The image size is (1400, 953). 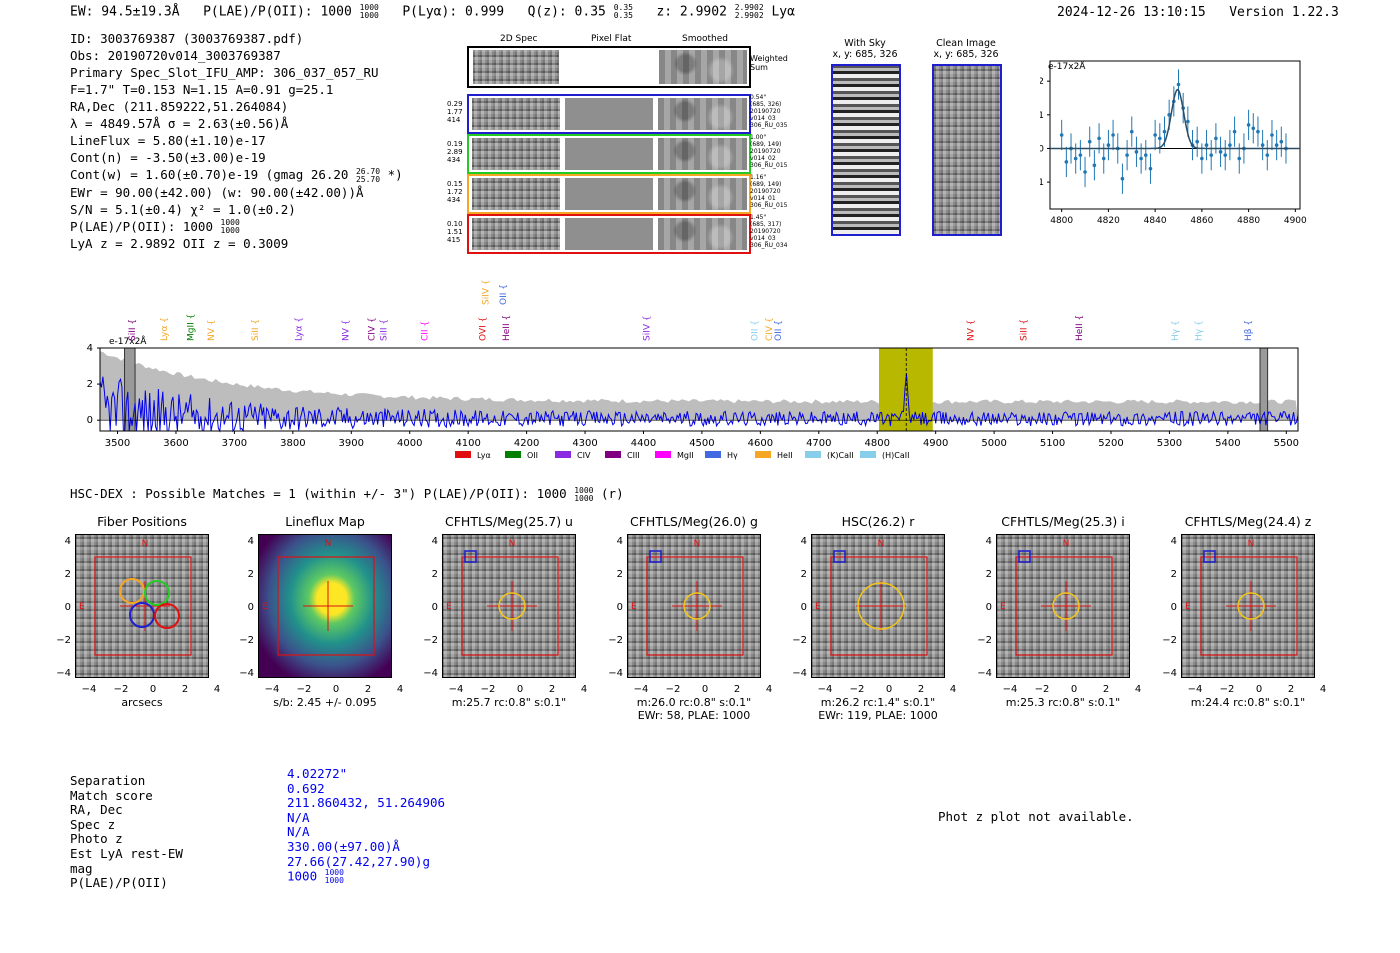 I want to click on legend-label: Hγ, so click(x=732, y=455).